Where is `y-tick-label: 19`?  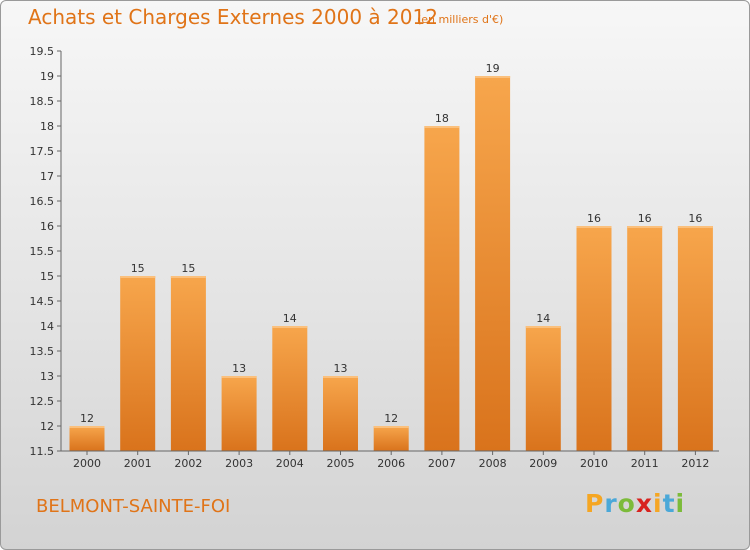 y-tick-label: 19 is located at coordinates (47, 76).